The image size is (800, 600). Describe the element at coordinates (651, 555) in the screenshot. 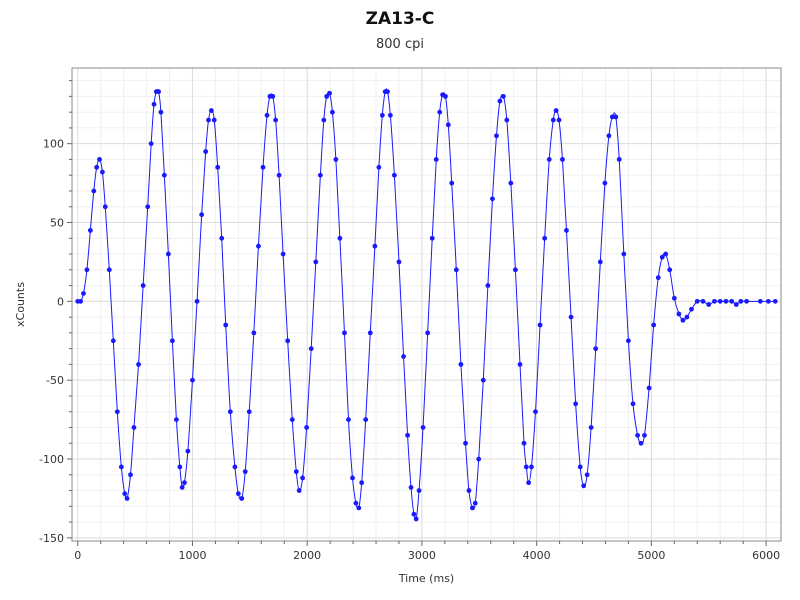

I see `x-tick-label: 5000` at that location.